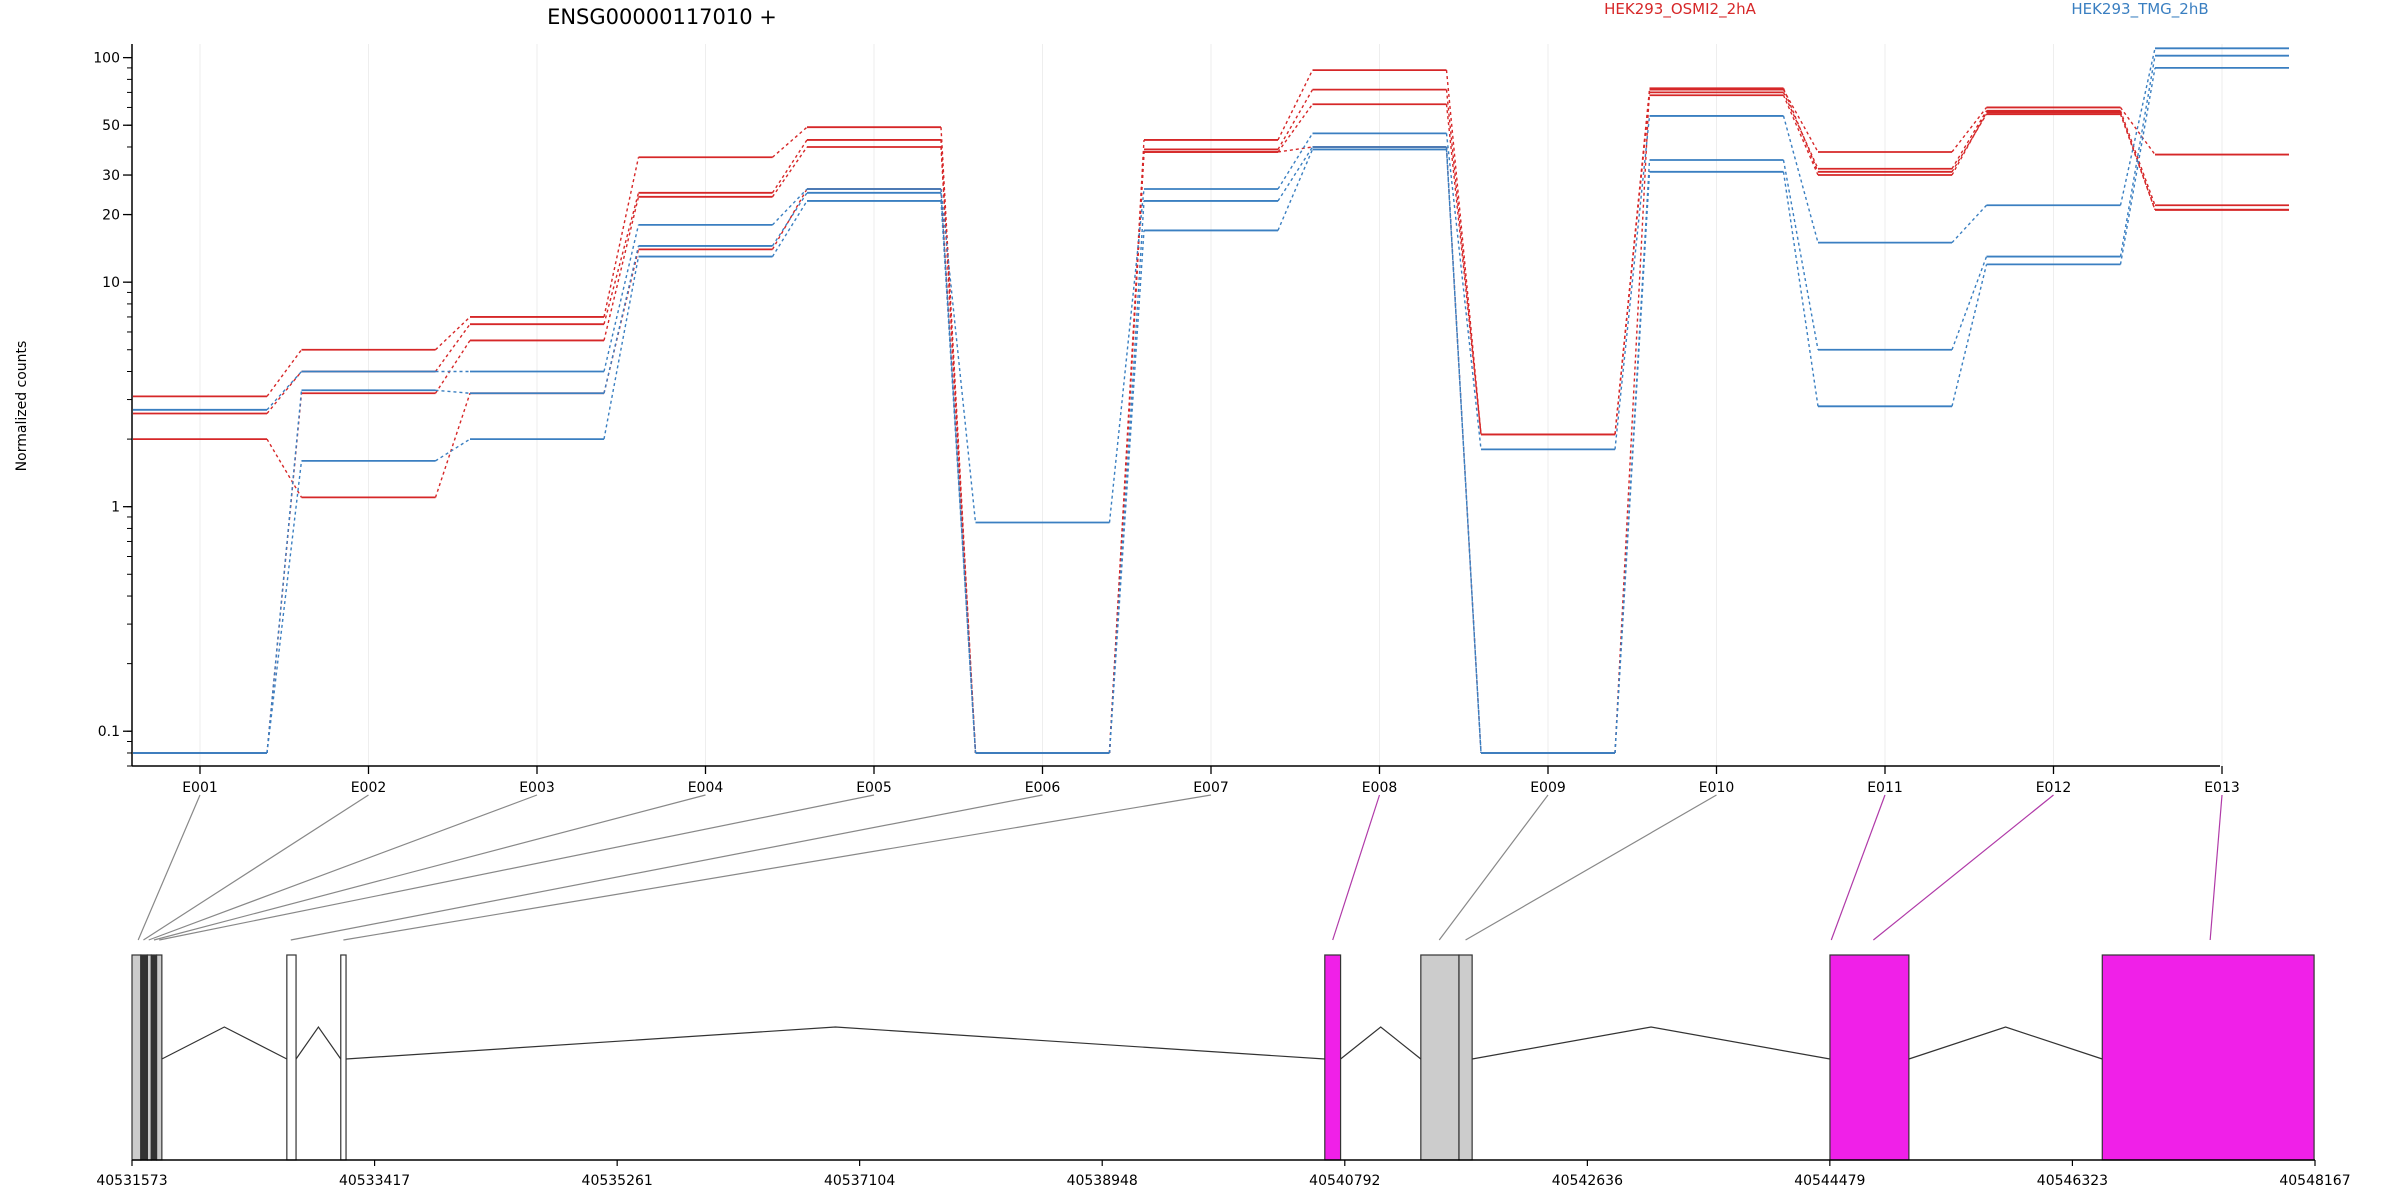  What do you see at coordinates (111, 176) in the screenshot?
I see `y-tick-label: 30` at bounding box center [111, 176].